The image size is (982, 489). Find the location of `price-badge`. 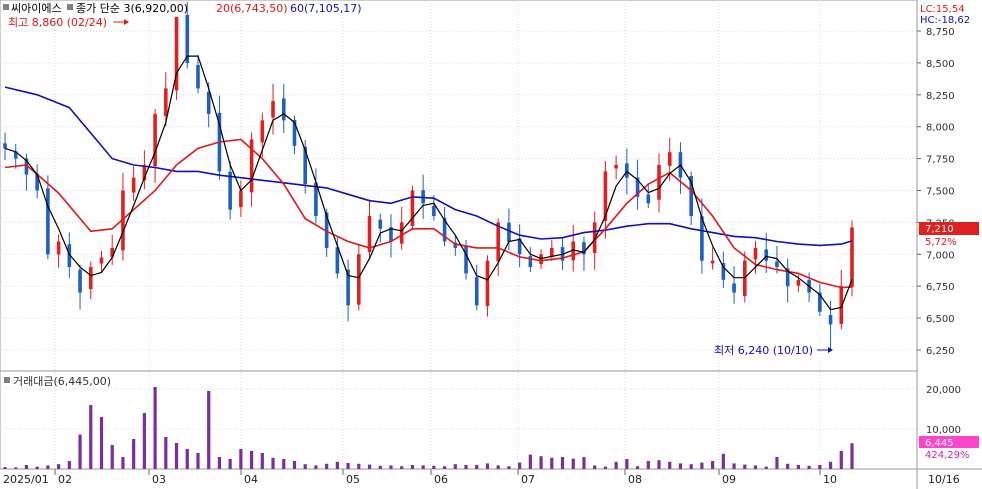

price-badge is located at coordinates (949, 228).